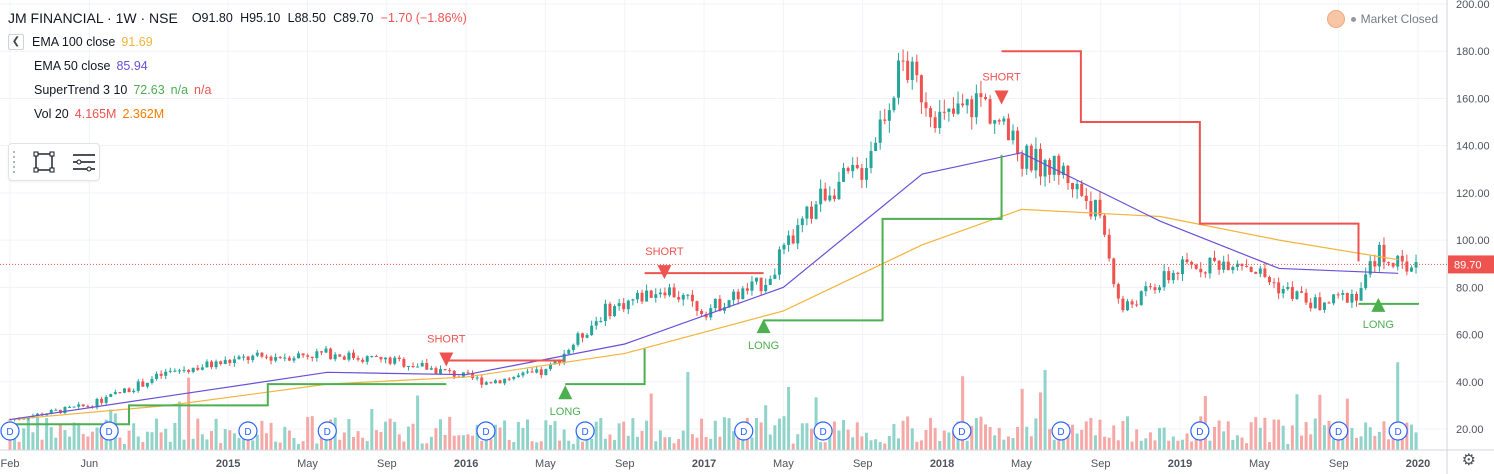  I want to click on collapse-legend-icon: ❮, so click(16, 42).